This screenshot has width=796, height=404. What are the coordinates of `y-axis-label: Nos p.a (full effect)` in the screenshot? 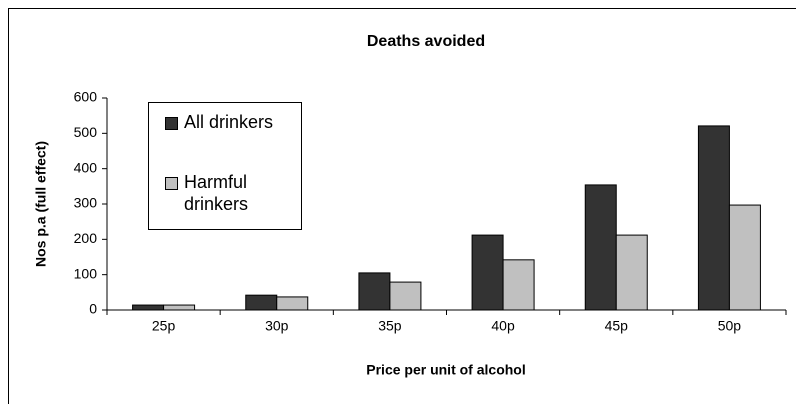 It's located at (41, 204).